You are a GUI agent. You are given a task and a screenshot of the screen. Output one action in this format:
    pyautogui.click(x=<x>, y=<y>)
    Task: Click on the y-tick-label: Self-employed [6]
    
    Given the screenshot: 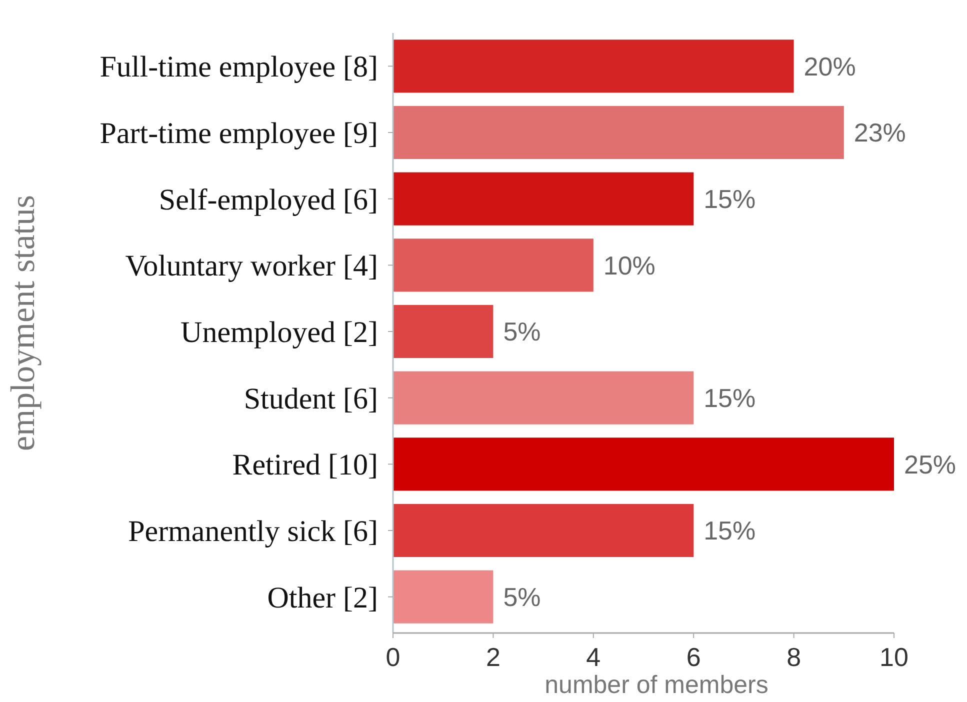 What is the action you would take?
    pyautogui.click(x=268, y=199)
    